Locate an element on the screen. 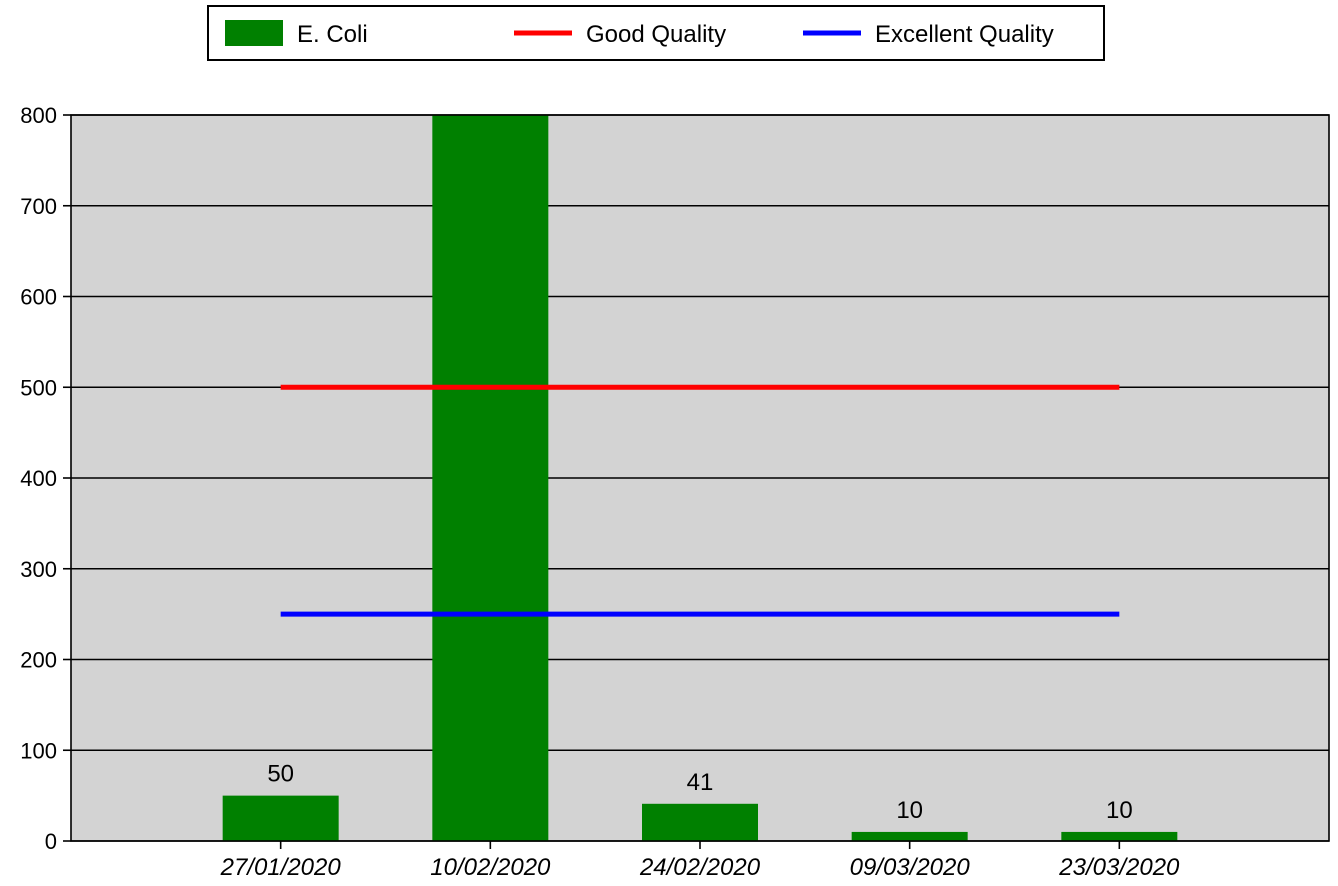 The width and height of the screenshot is (1338, 886). y-tick-label: 400 is located at coordinates (38, 478).